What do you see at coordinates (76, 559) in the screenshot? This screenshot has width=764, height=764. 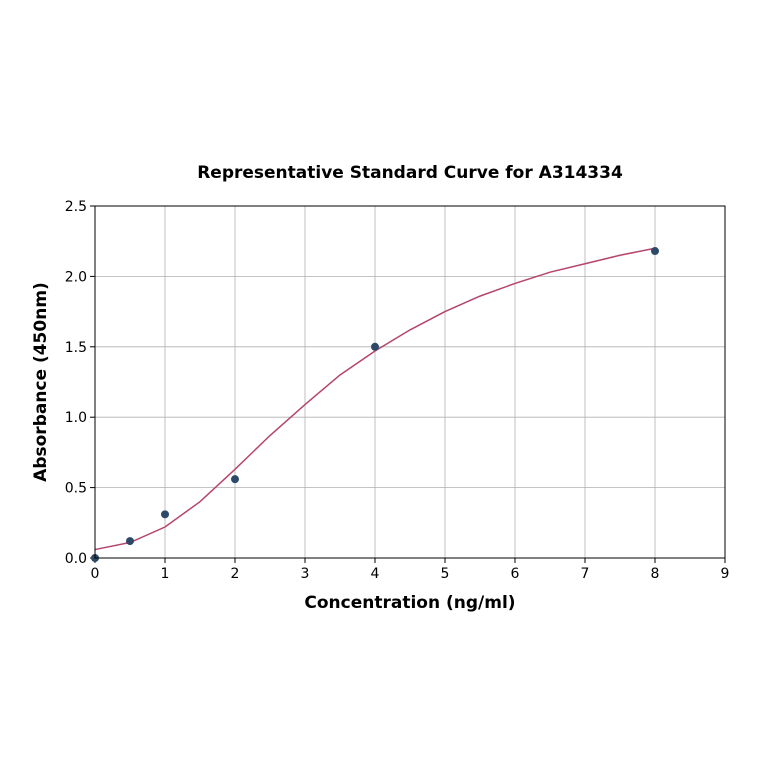 I see `y-tick-label: 0.0` at bounding box center [76, 559].